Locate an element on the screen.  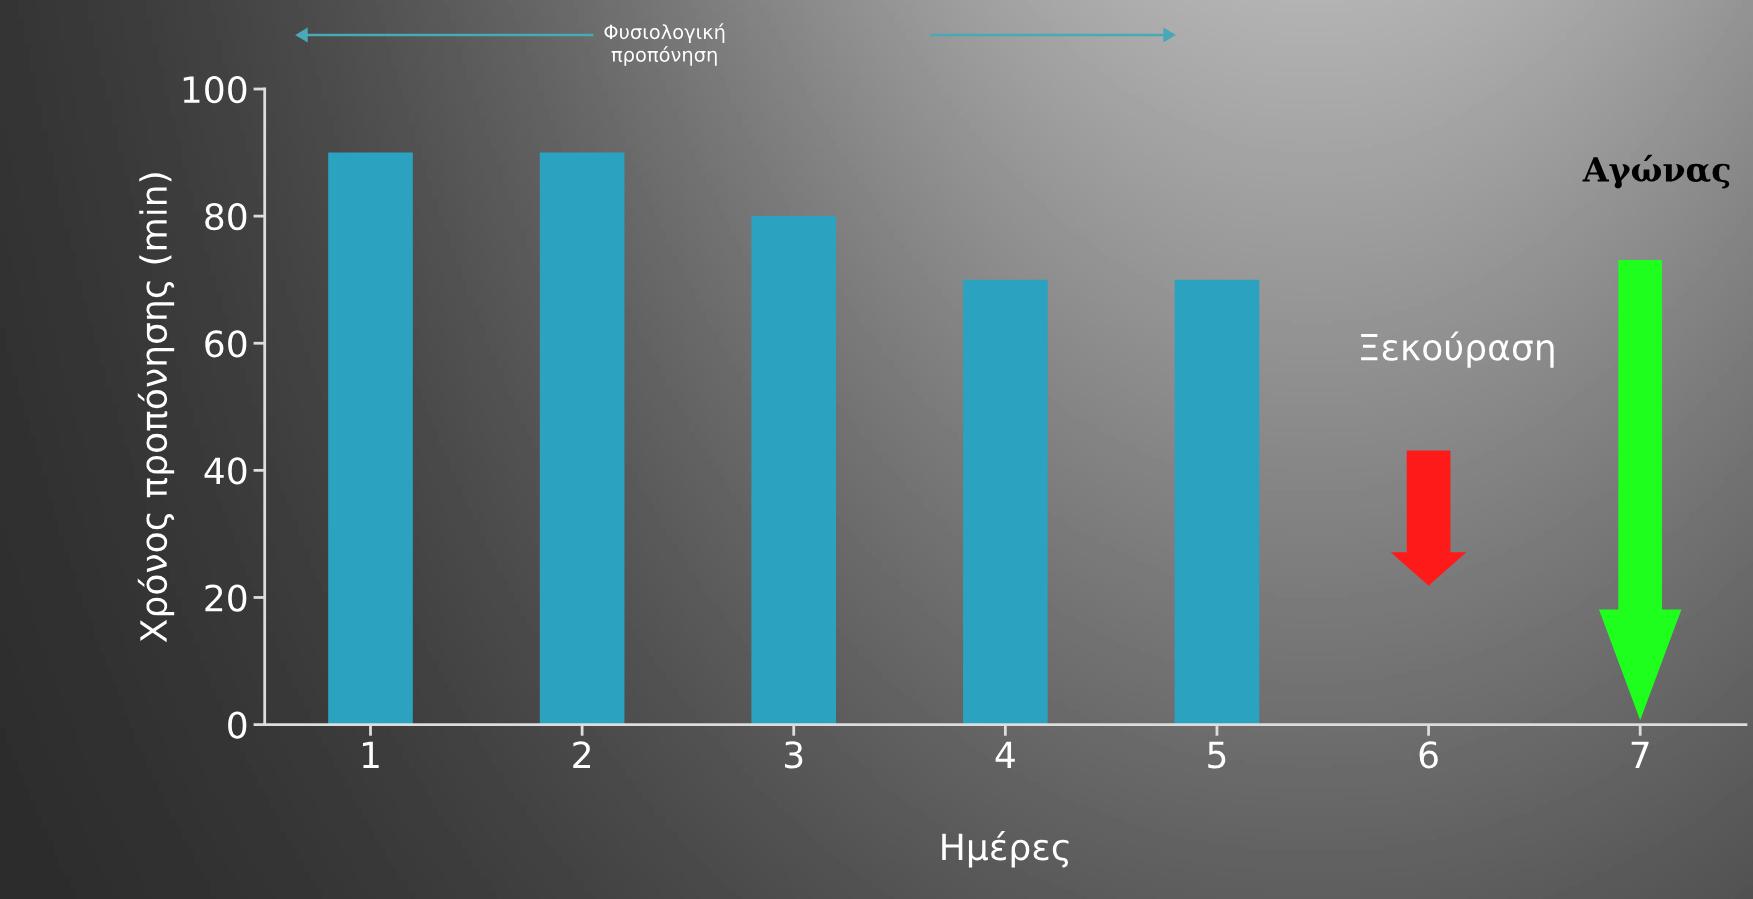
x-tick-label: 4 is located at coordinates (1005, 755).